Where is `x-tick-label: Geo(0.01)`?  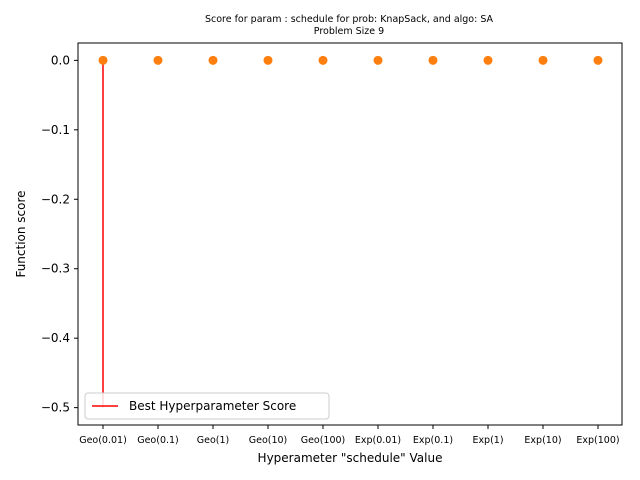
x-tick-label: Geo(0.01) is located at coordinates (103, 440).